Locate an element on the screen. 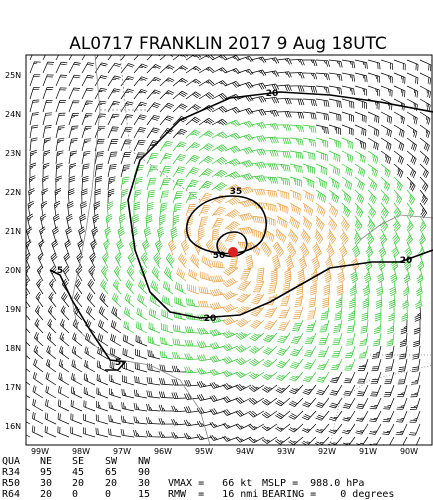  table-cell: 30 is located at coordinates (46, 483).